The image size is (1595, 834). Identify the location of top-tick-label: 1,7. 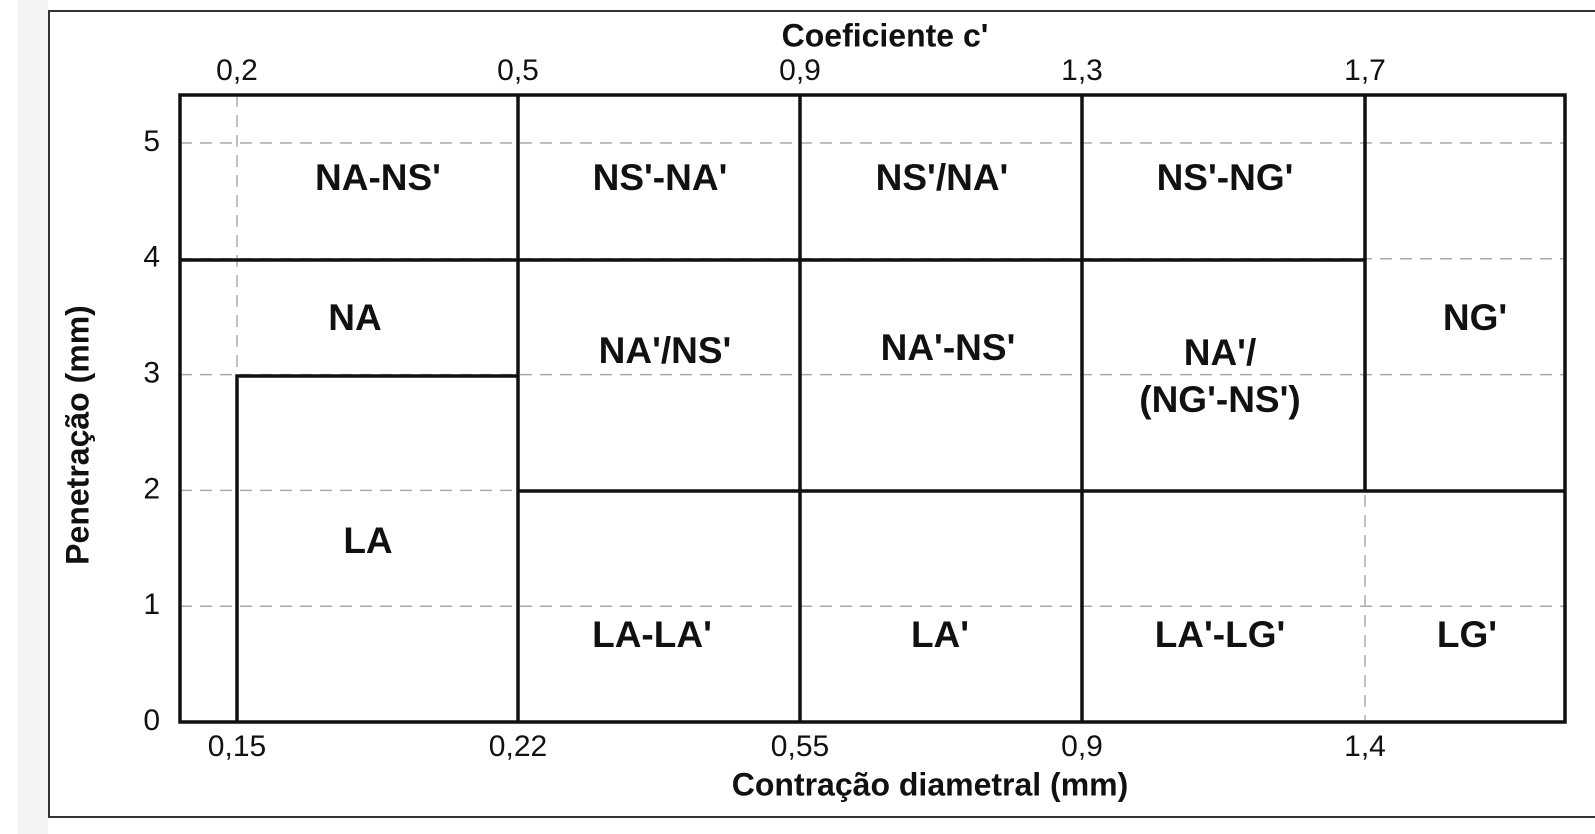
(1365, 70).